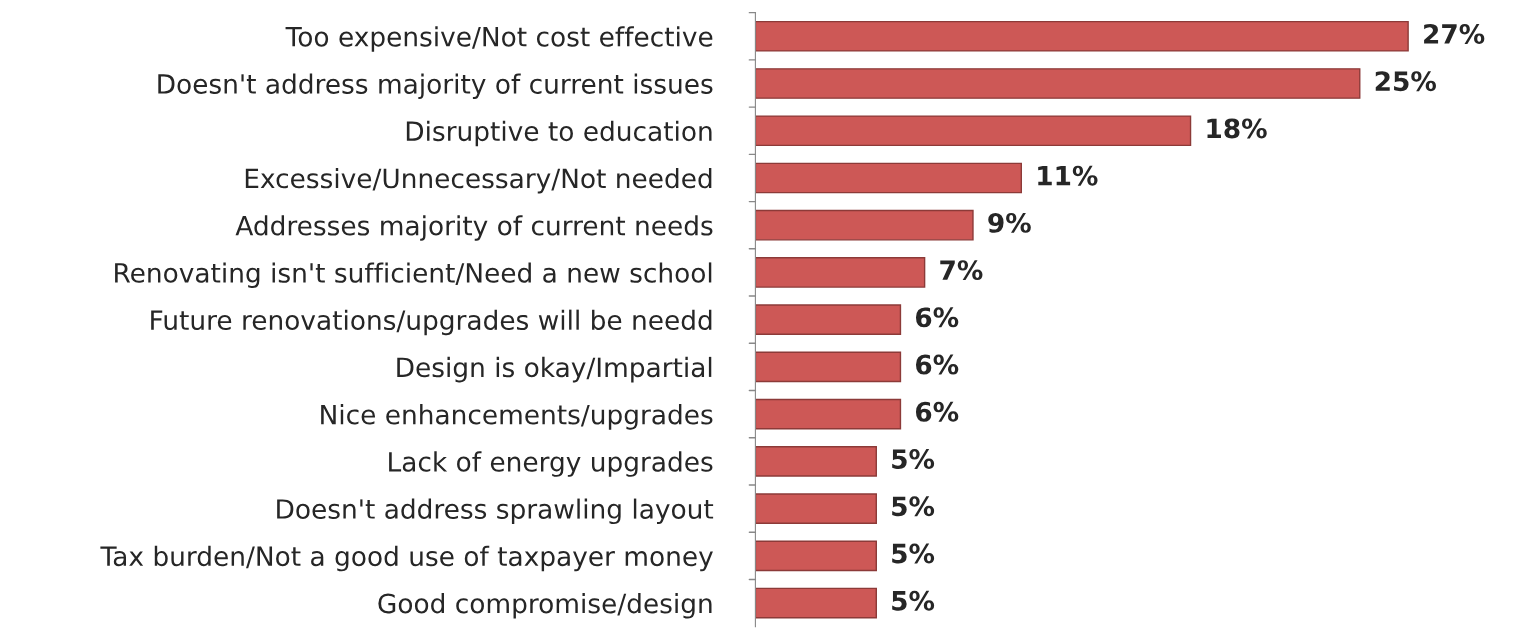 This screenshot has height=633, width=1523. What do you see at coordinates (406, 558) in the screenshot?
I see `y-tick-label: Tax burden/Not a good use of taxpayer money` at bounding box center [406, 558].